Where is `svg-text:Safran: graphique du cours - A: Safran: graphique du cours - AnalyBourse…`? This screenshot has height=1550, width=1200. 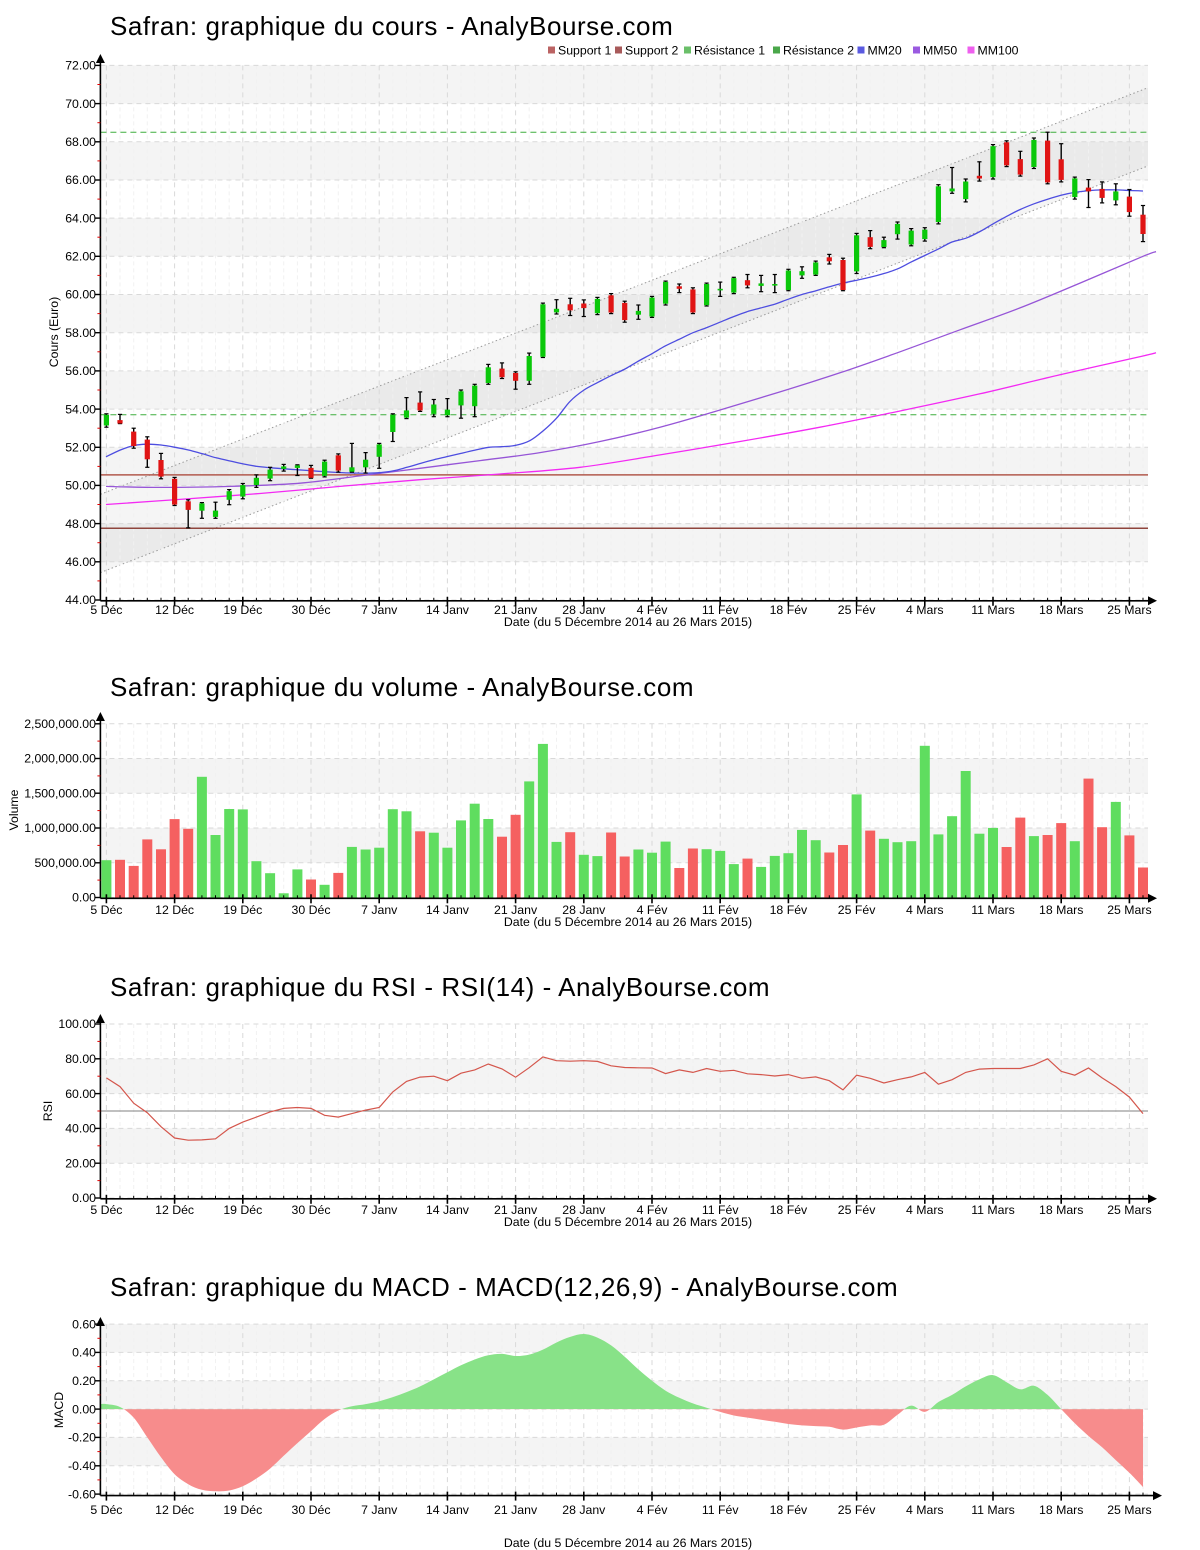 svg-text:Safran: graphique du cours - A: Safran: graphique du cours - AnalyBourse… is located at coordinates (391, 26).